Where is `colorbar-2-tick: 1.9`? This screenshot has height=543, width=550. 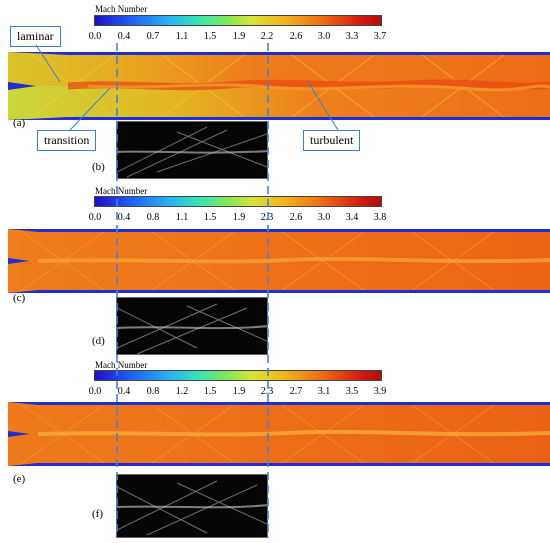
colorbar-2-tick: 1.9 is located at coordinates (239, 217).